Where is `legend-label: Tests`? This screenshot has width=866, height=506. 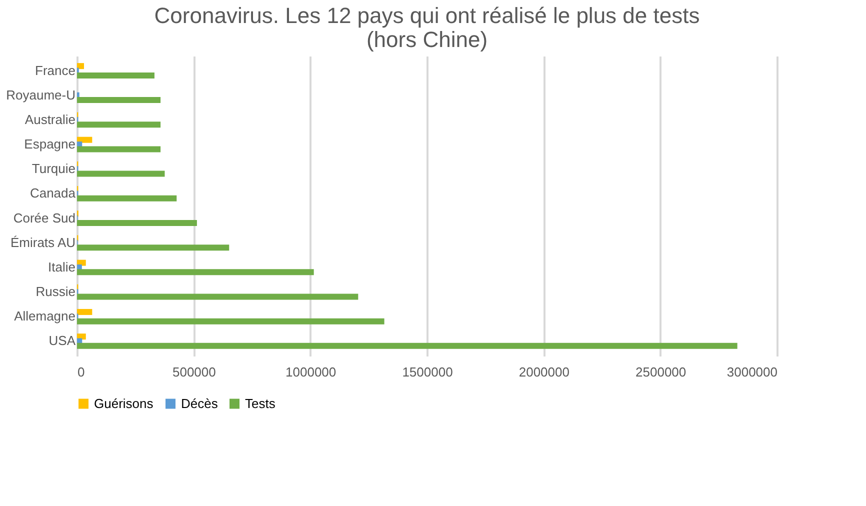
legend-label: Tests is located at coordinates (260, 403).